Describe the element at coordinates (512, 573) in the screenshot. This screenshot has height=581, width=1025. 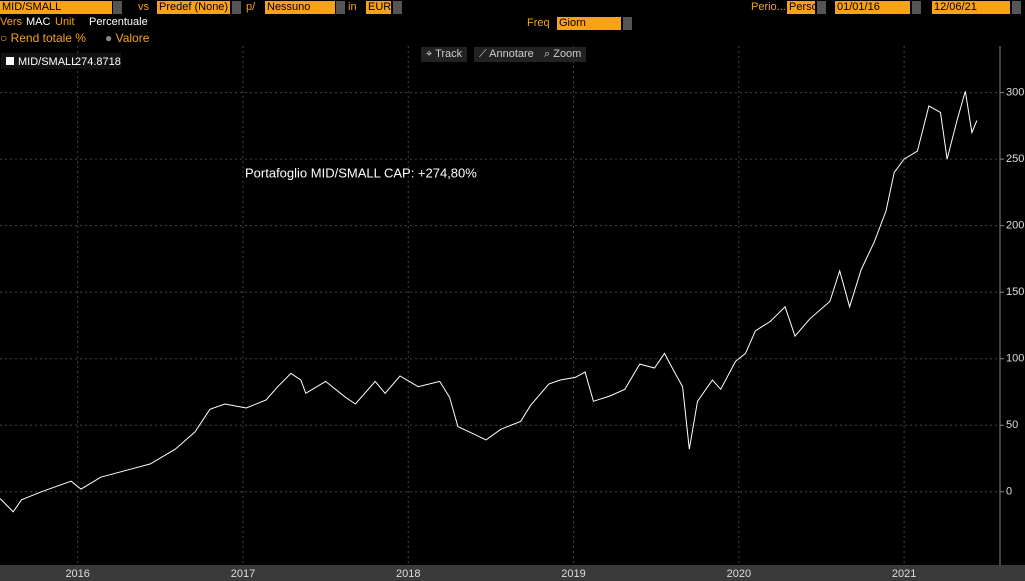
I see `x-axis-band` at that location.